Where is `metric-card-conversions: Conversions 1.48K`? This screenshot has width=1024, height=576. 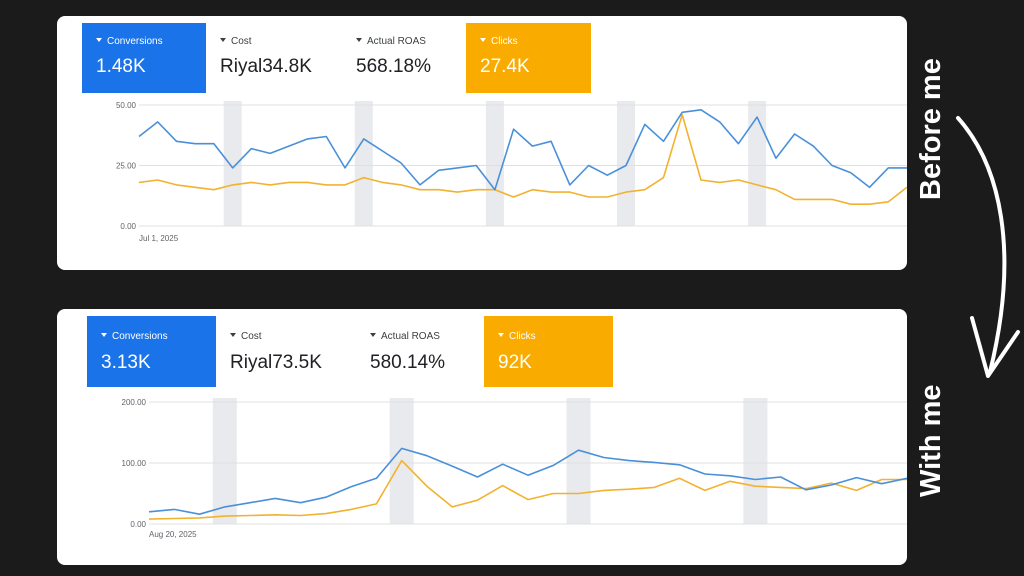 metric-card-conversions: Conversions 1.48K is located at coordinates (144, 58).